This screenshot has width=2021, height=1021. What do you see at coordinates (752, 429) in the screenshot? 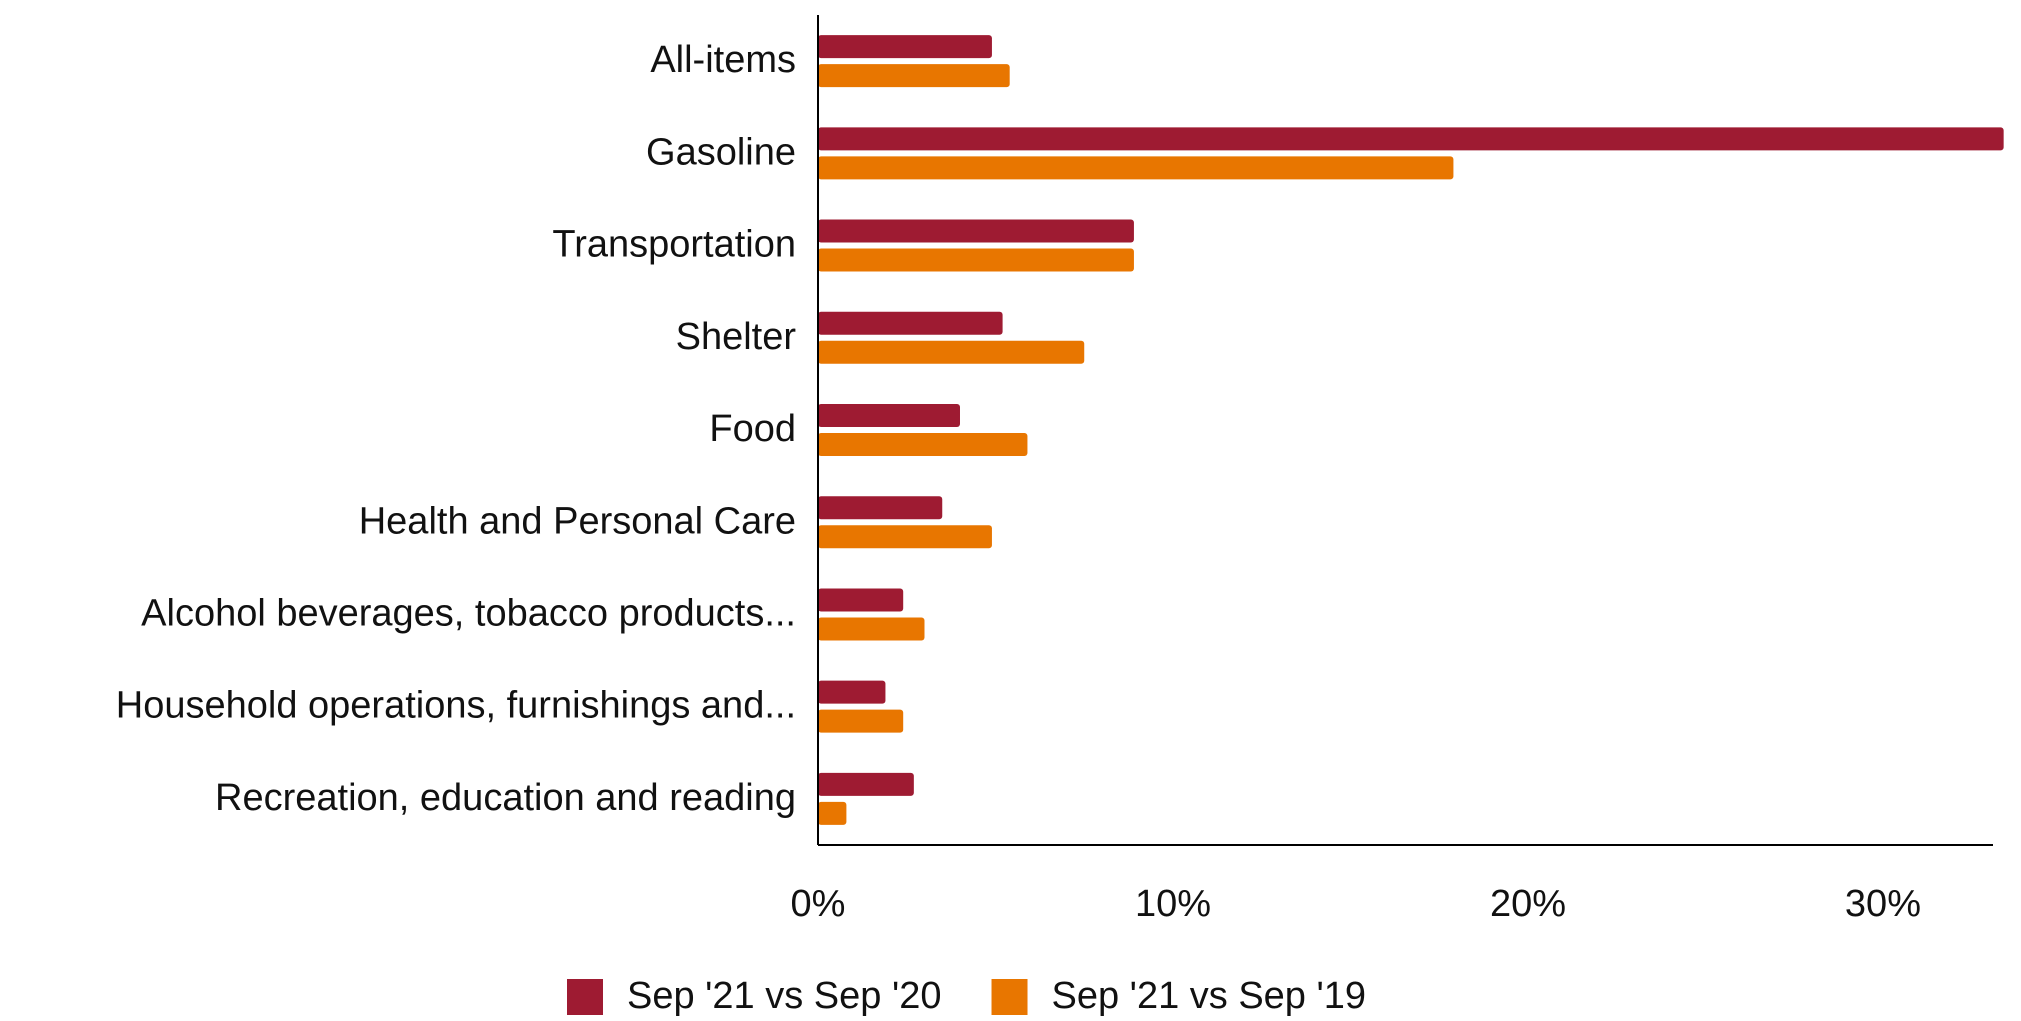
I see `y-tick-label: Food` at bounding box center [752, 429].